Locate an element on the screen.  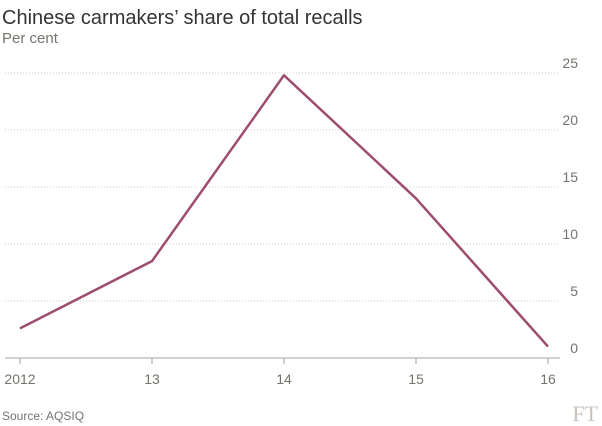
y-tick-label: 5 is located at coordinates (574, 291).